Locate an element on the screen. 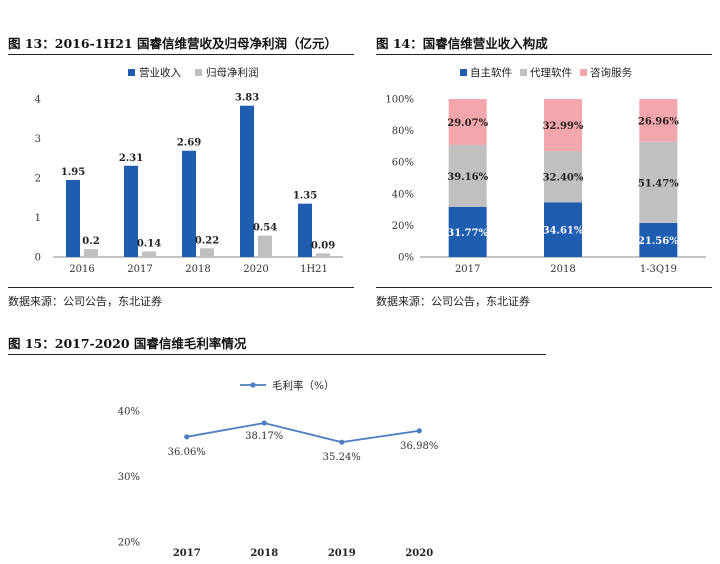 The image size is (720, 564). data-label: 26.96% is located at coordinates (658, 121).